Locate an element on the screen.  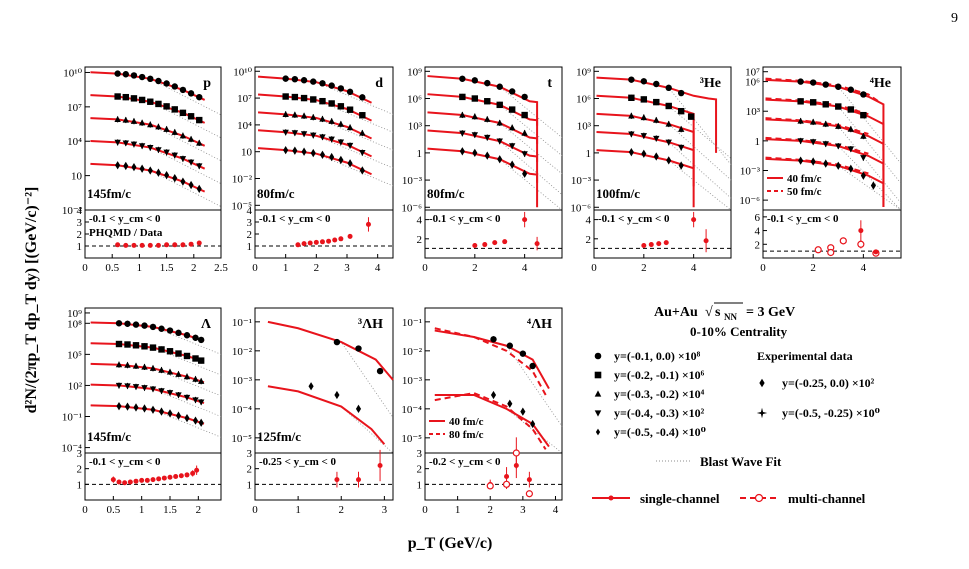
panel-particle-label: p is located at coordinates (207, 83).